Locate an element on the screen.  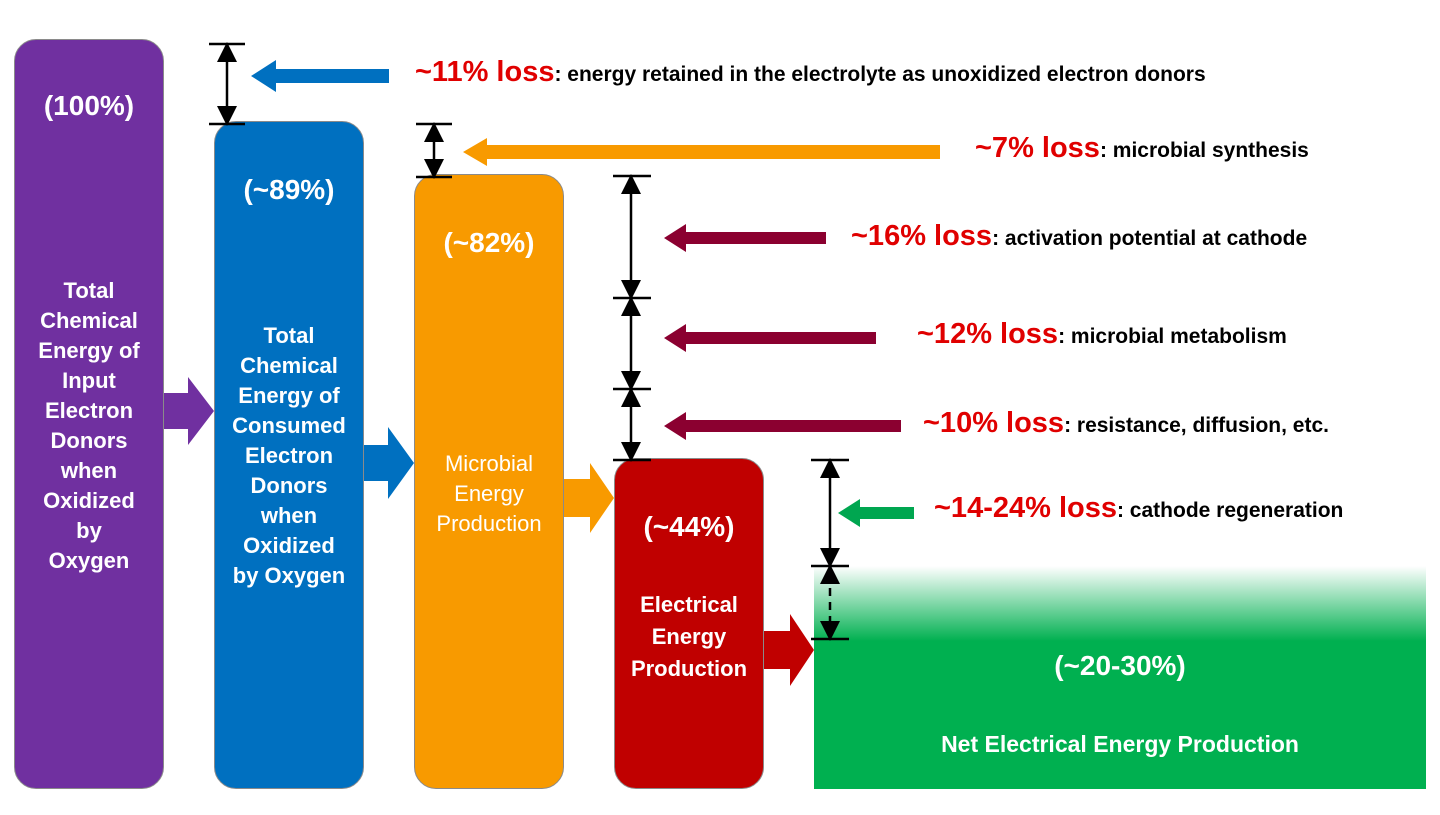
loss-desc-metabolism: : microbial metabolism is located at coordinates (1172, 336).